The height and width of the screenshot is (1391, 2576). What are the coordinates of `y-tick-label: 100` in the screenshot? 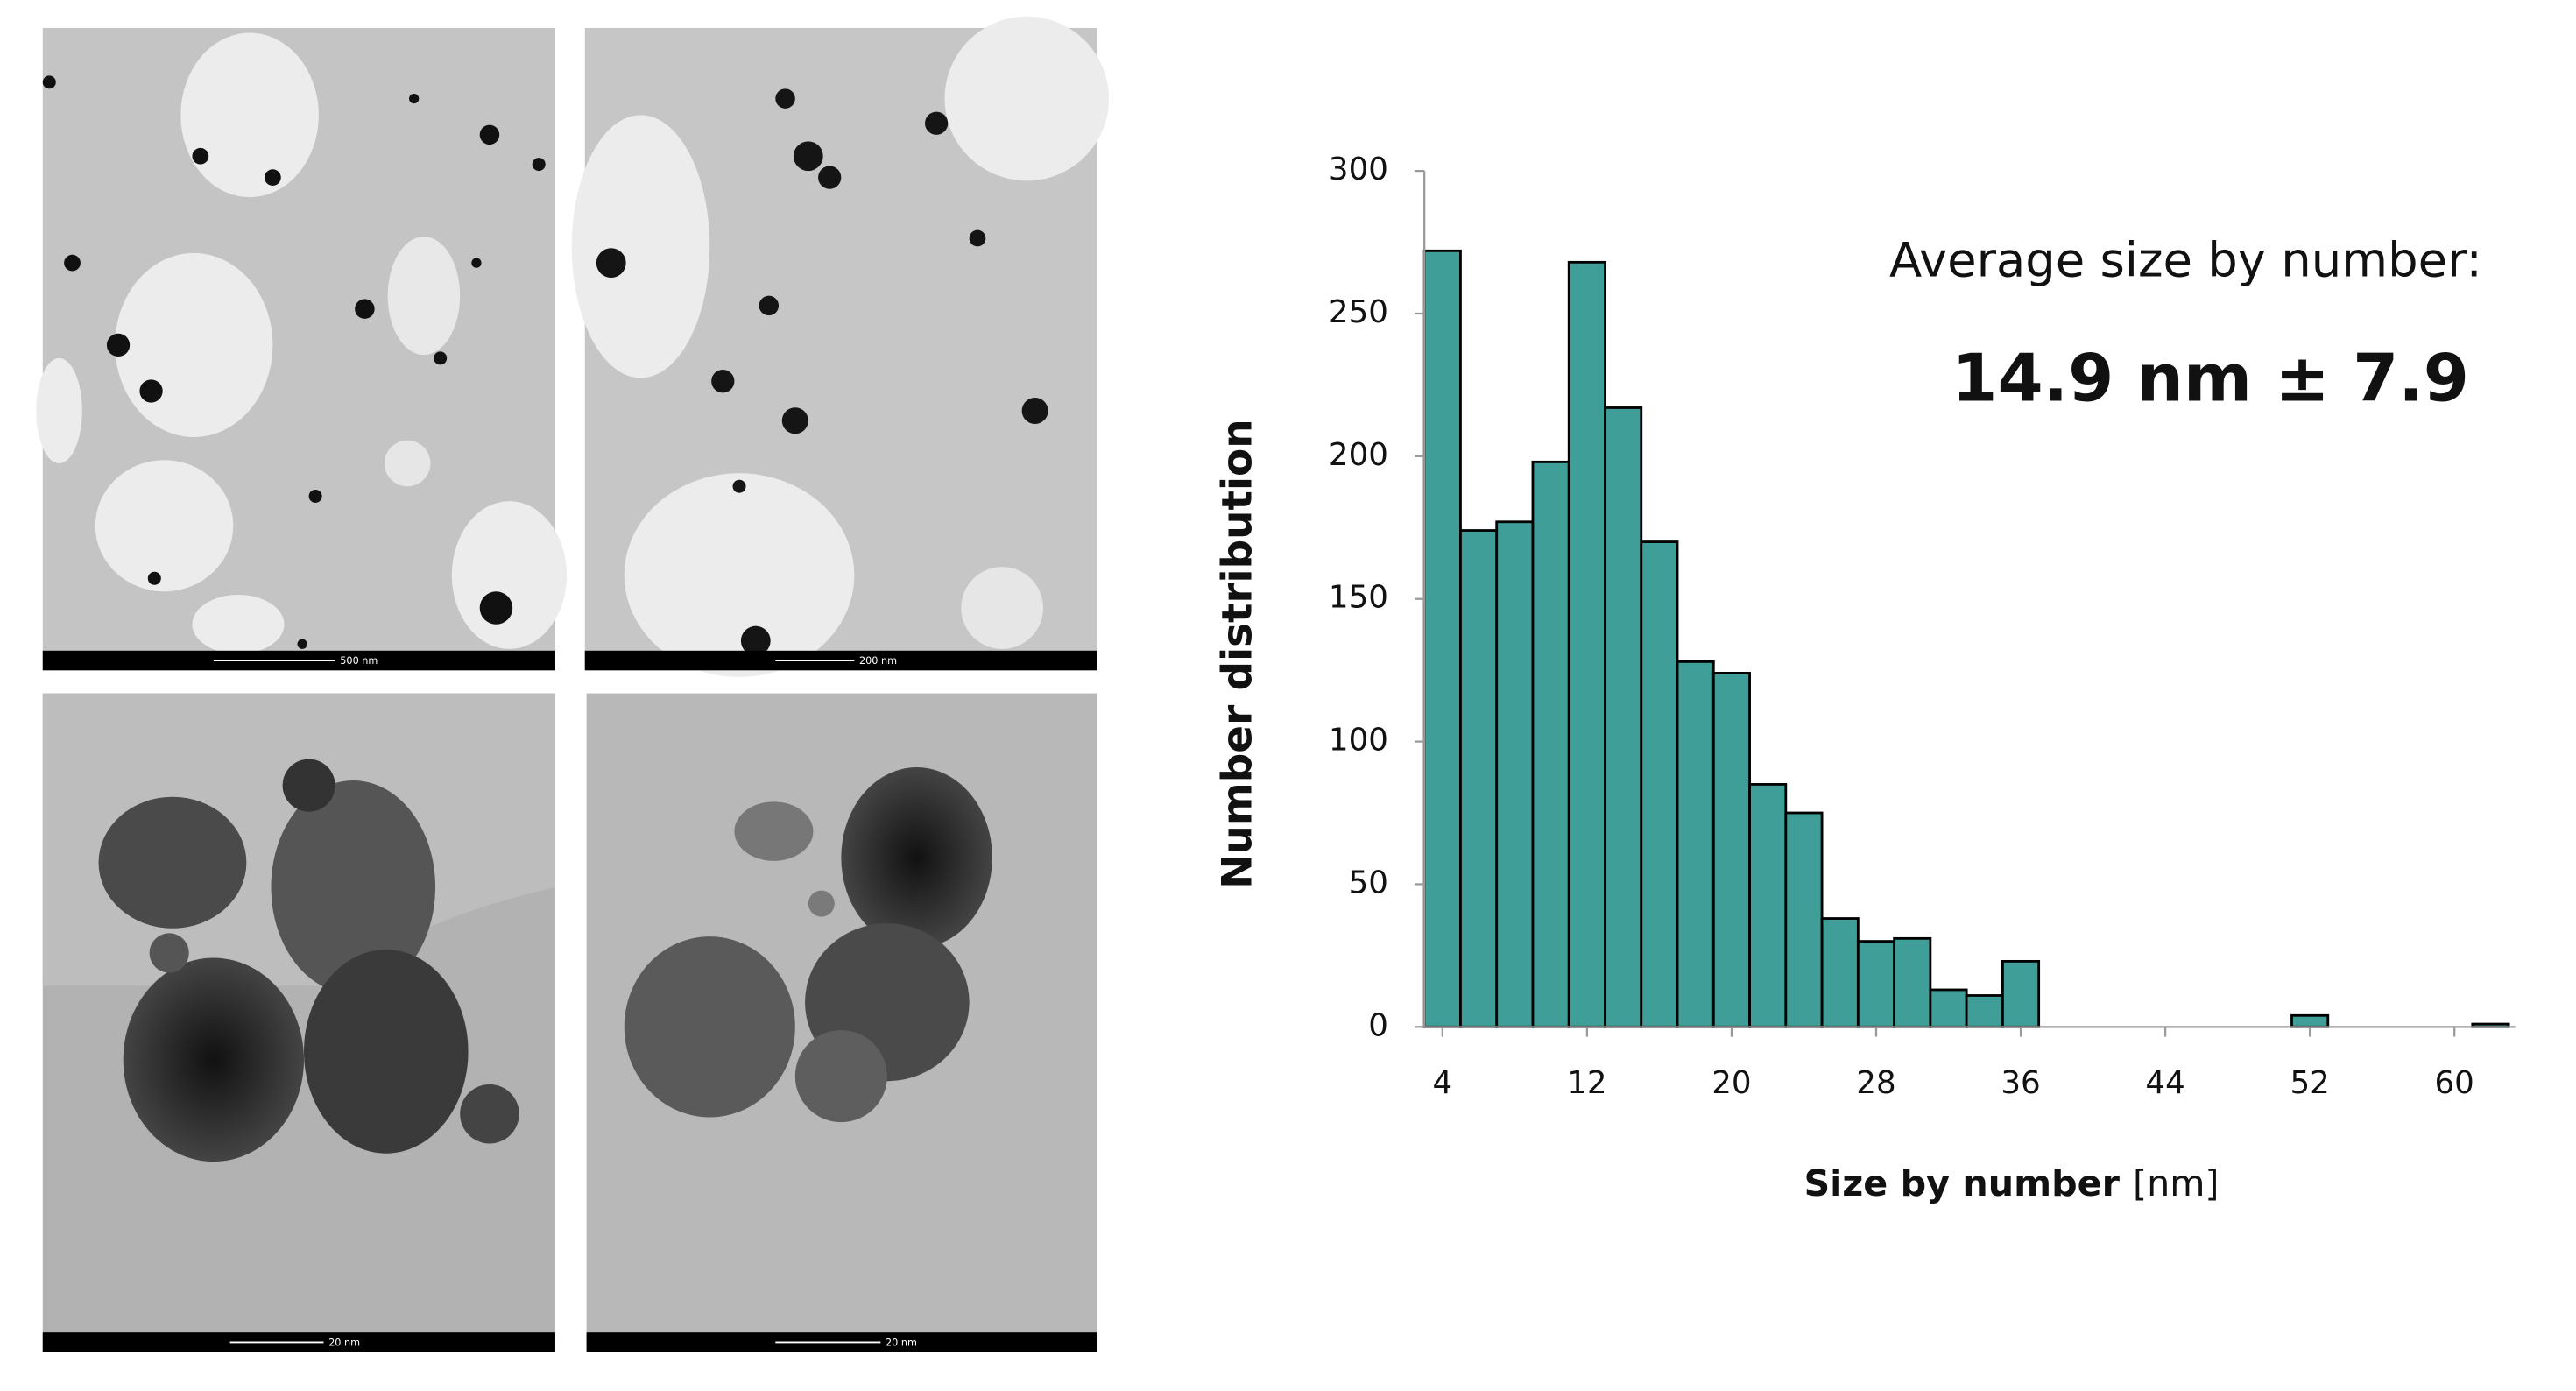 It's located at (1358, 741).